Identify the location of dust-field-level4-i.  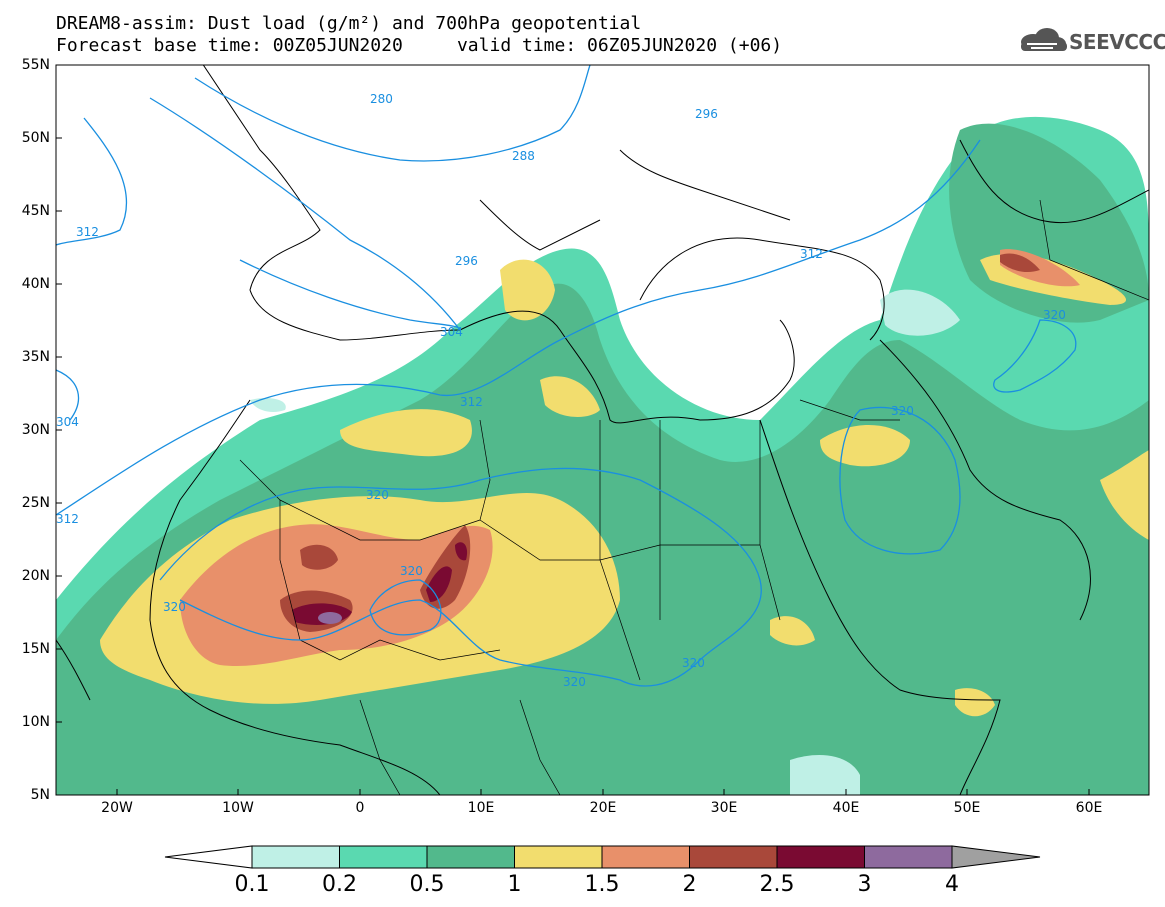
(975, 702).